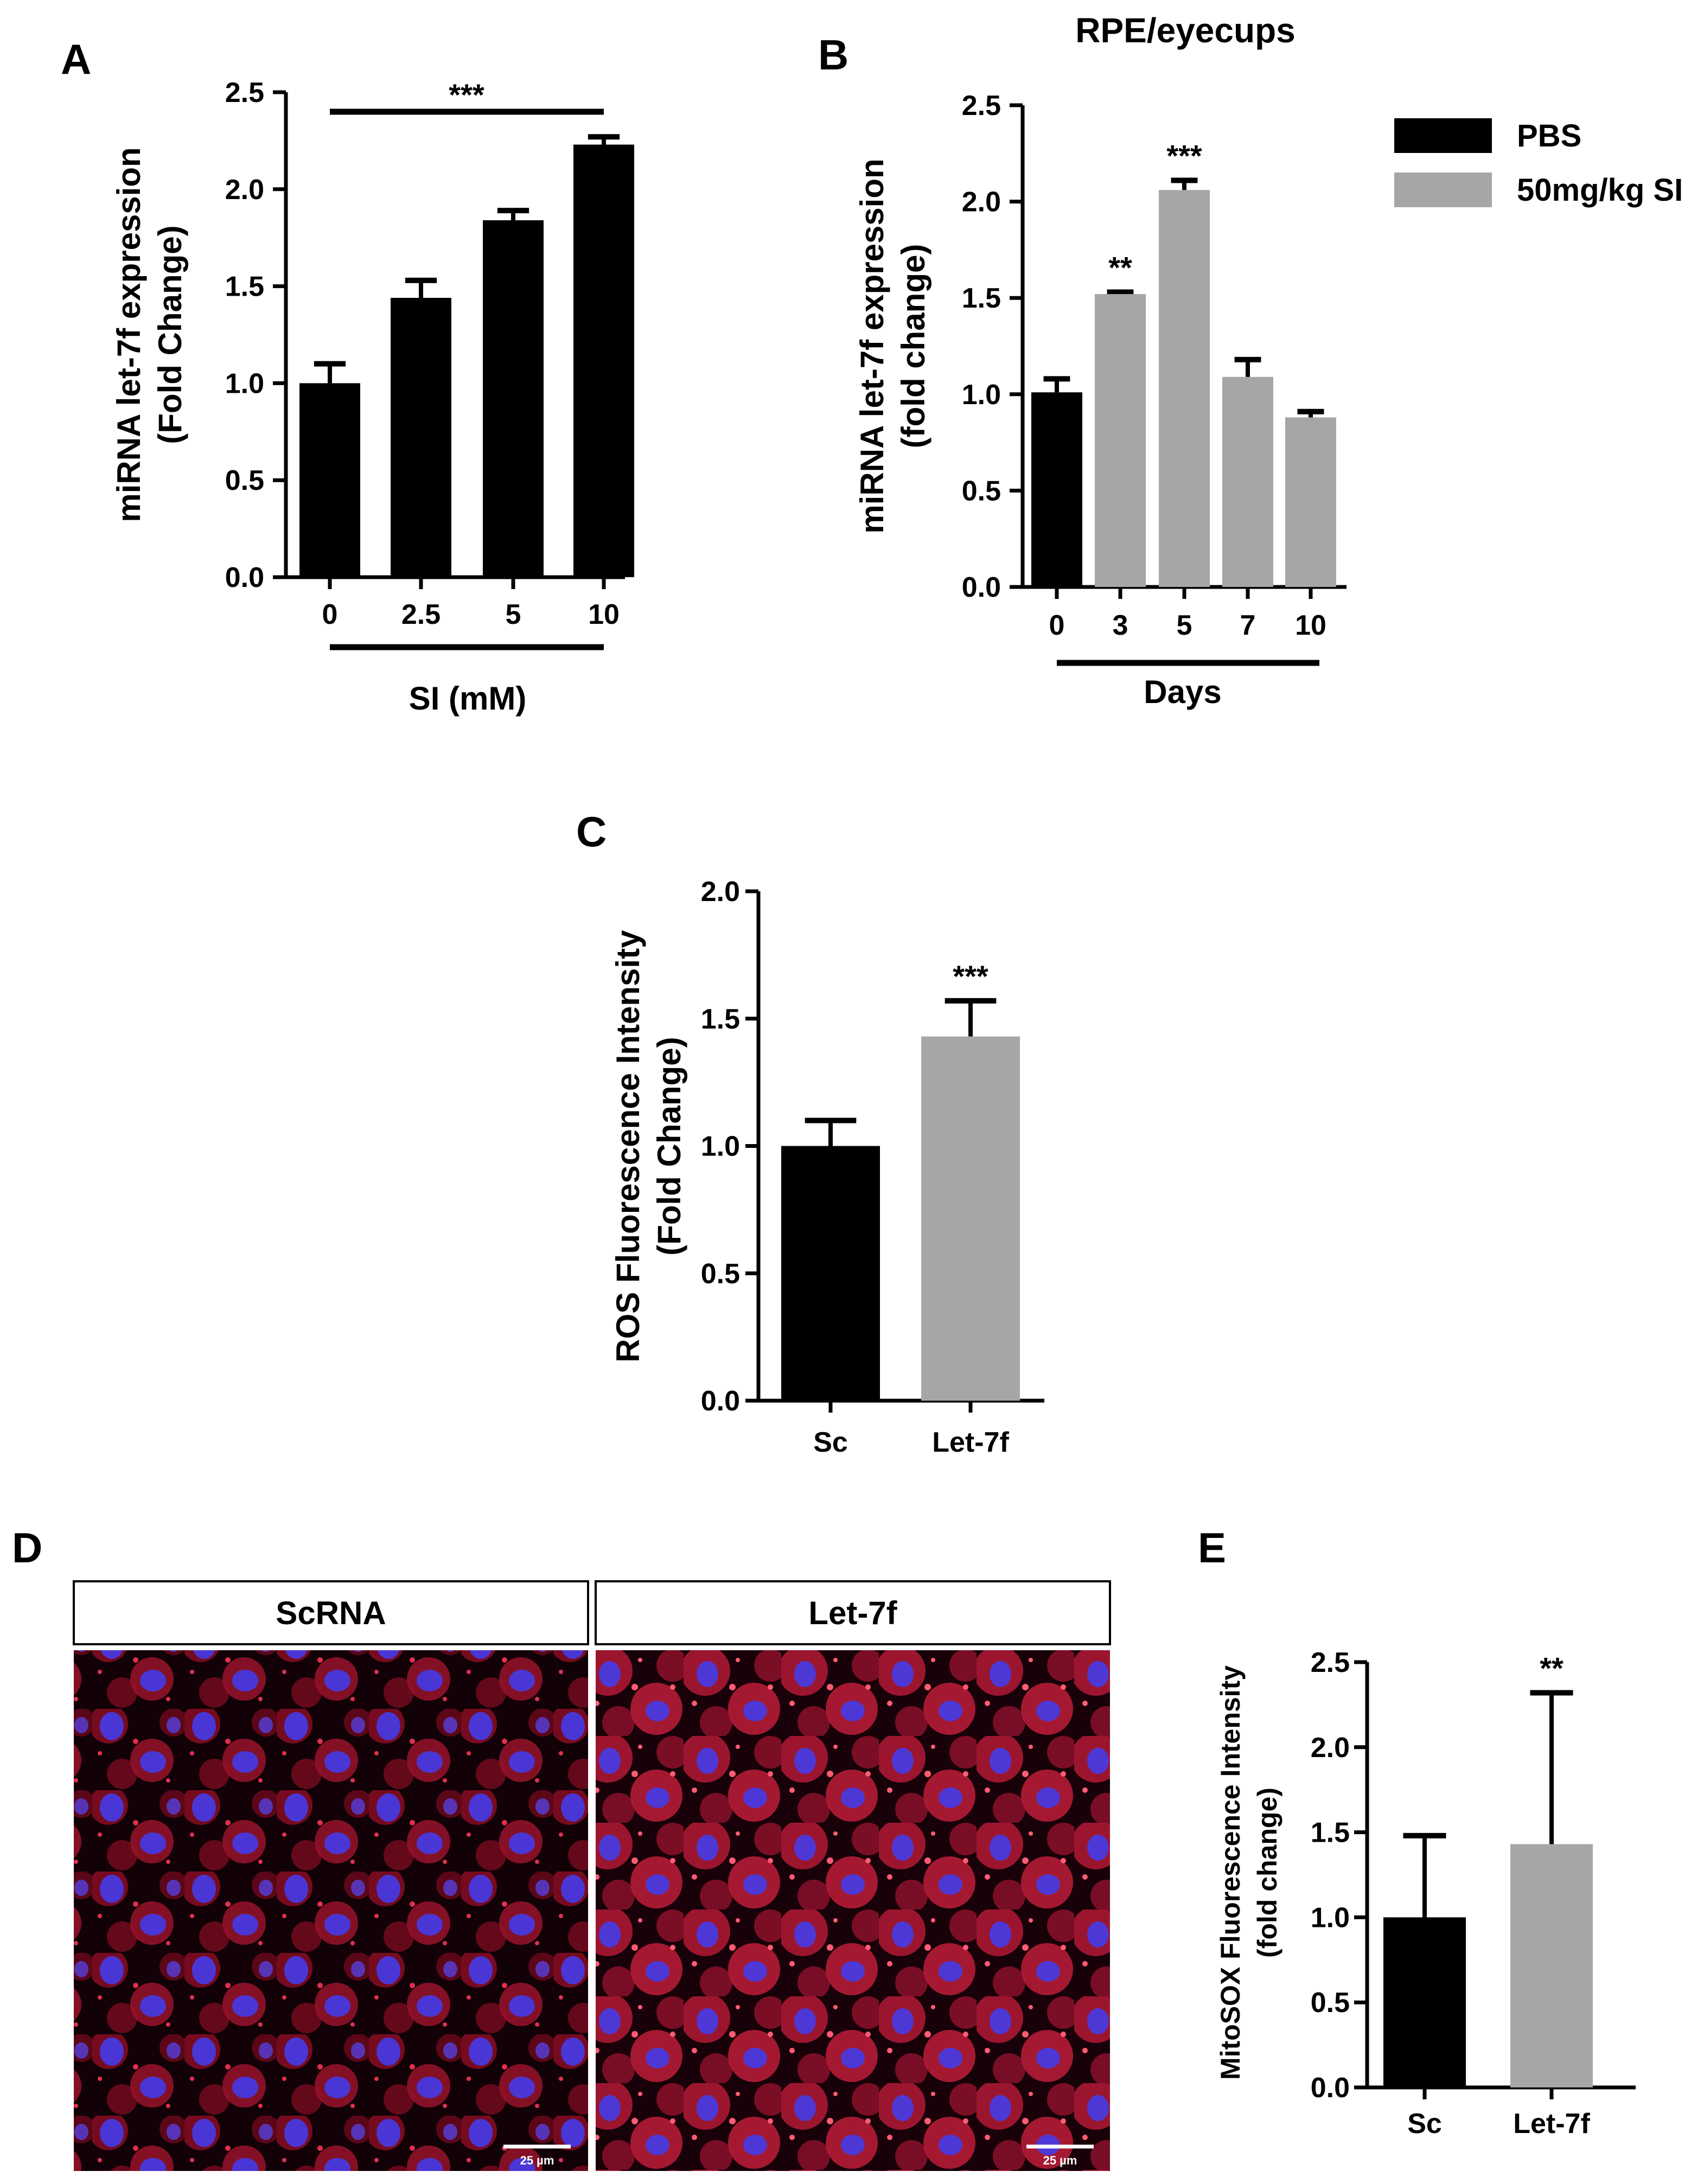 Image resolution: width=1691 pixels, height=2184 pixels. Describe the element at coordinates (853, 1910) in the screenshot. I see `micrograph-image-let7f` at that location.